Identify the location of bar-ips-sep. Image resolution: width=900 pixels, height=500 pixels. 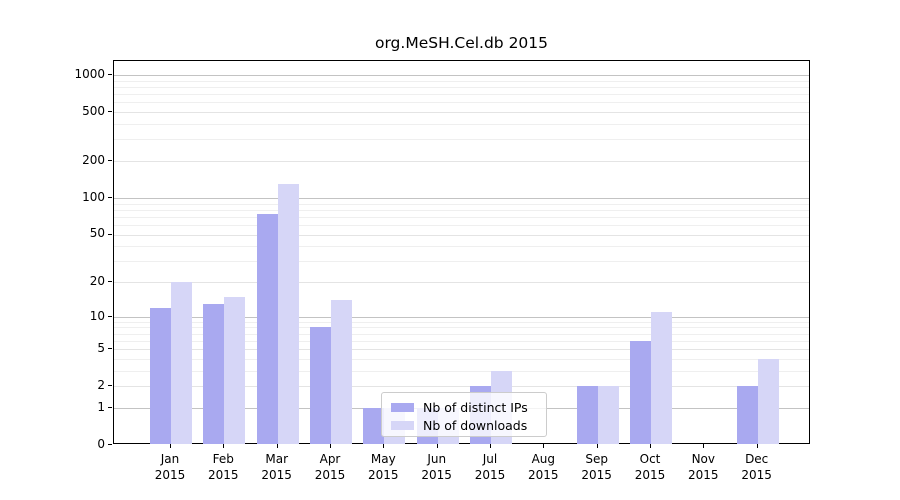
(587, 415).